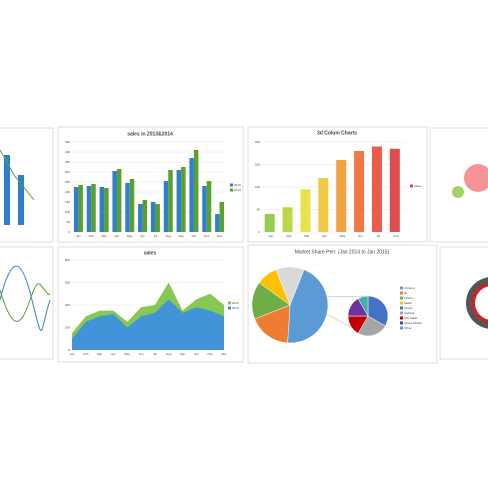 The height and width of the screenshot is (488, 488). I want to click on chart-title: 3d Colum Charts, so click(337, 133).